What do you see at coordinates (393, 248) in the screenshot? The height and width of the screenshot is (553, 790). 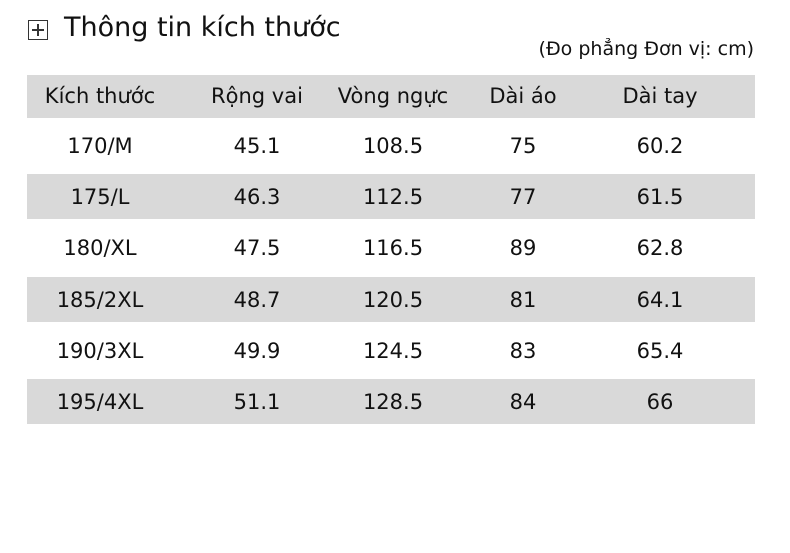 I see `cell: 116.5` at bounding box center [393, 248].